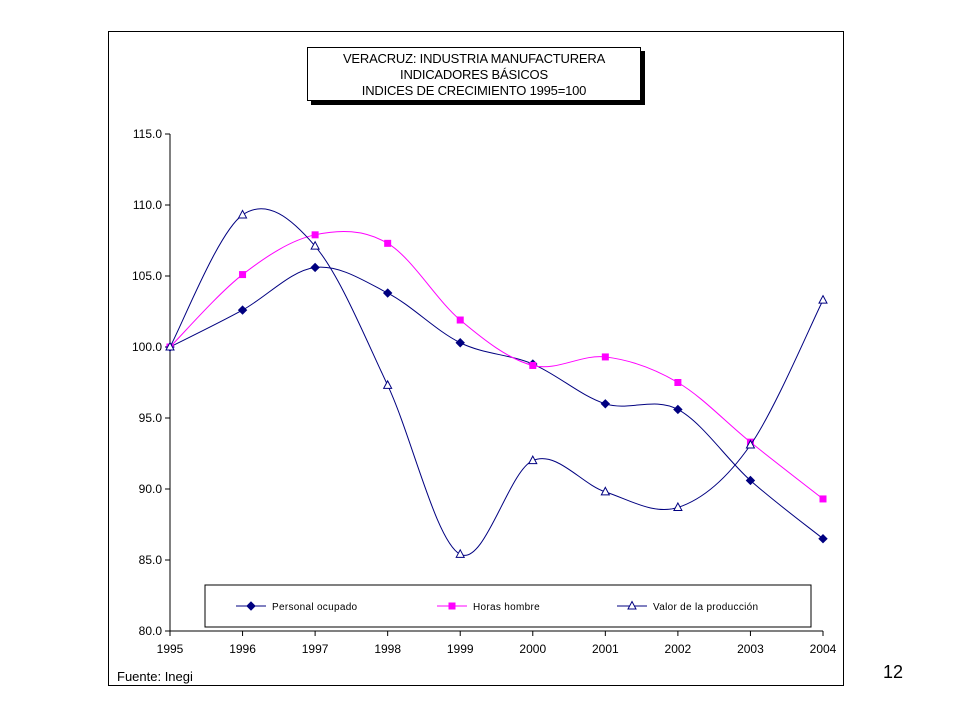 This screenshot has width=960, height=720. I want to click on x-tick-label: 1996, so click(242, 649).